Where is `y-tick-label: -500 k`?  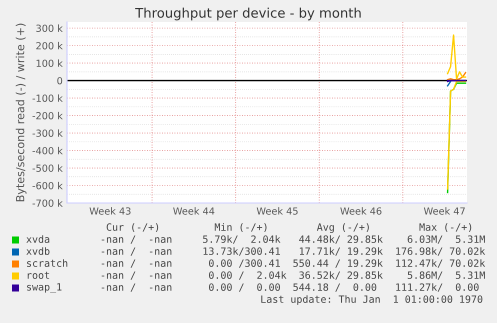
y-tick-label: -500 k is located at coordinates (47, 168).